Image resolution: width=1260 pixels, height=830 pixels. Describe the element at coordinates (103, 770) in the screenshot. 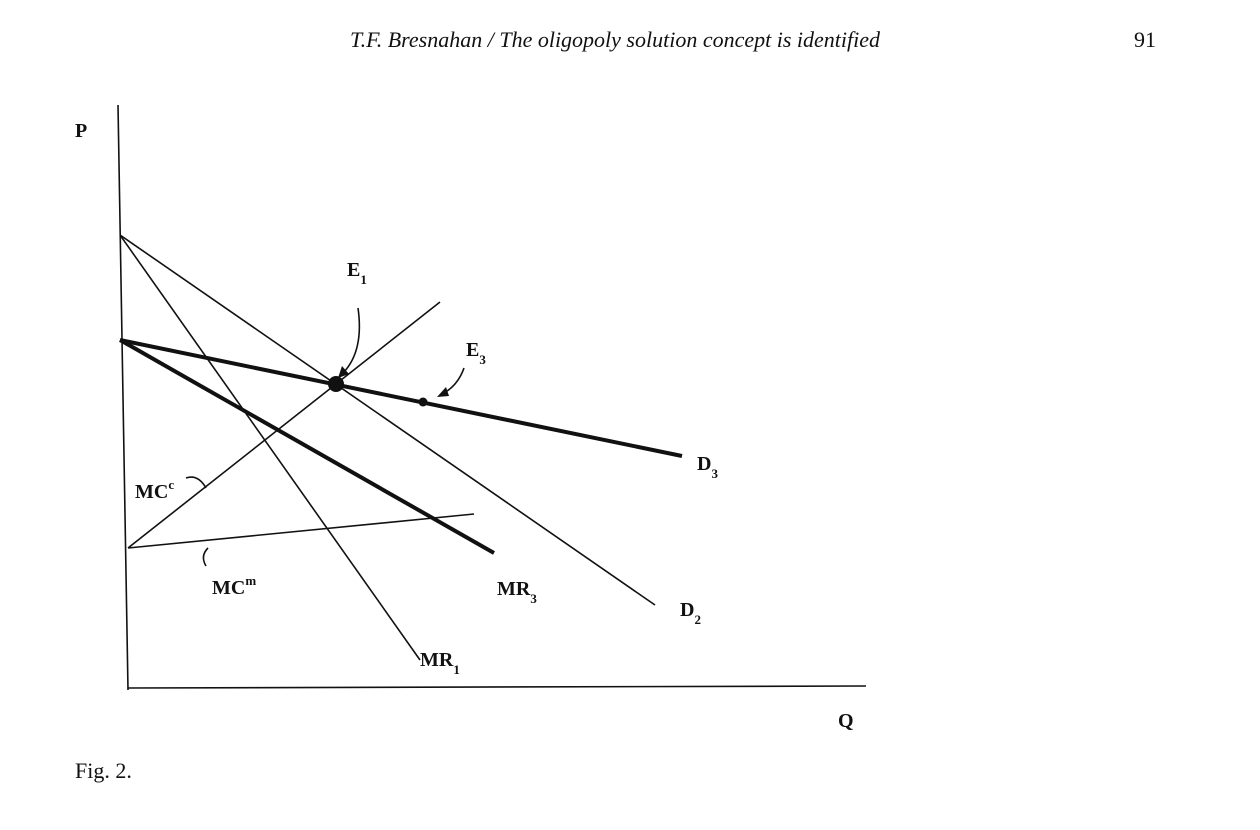

I see `figure-caption: Fig. 2.` at that location.